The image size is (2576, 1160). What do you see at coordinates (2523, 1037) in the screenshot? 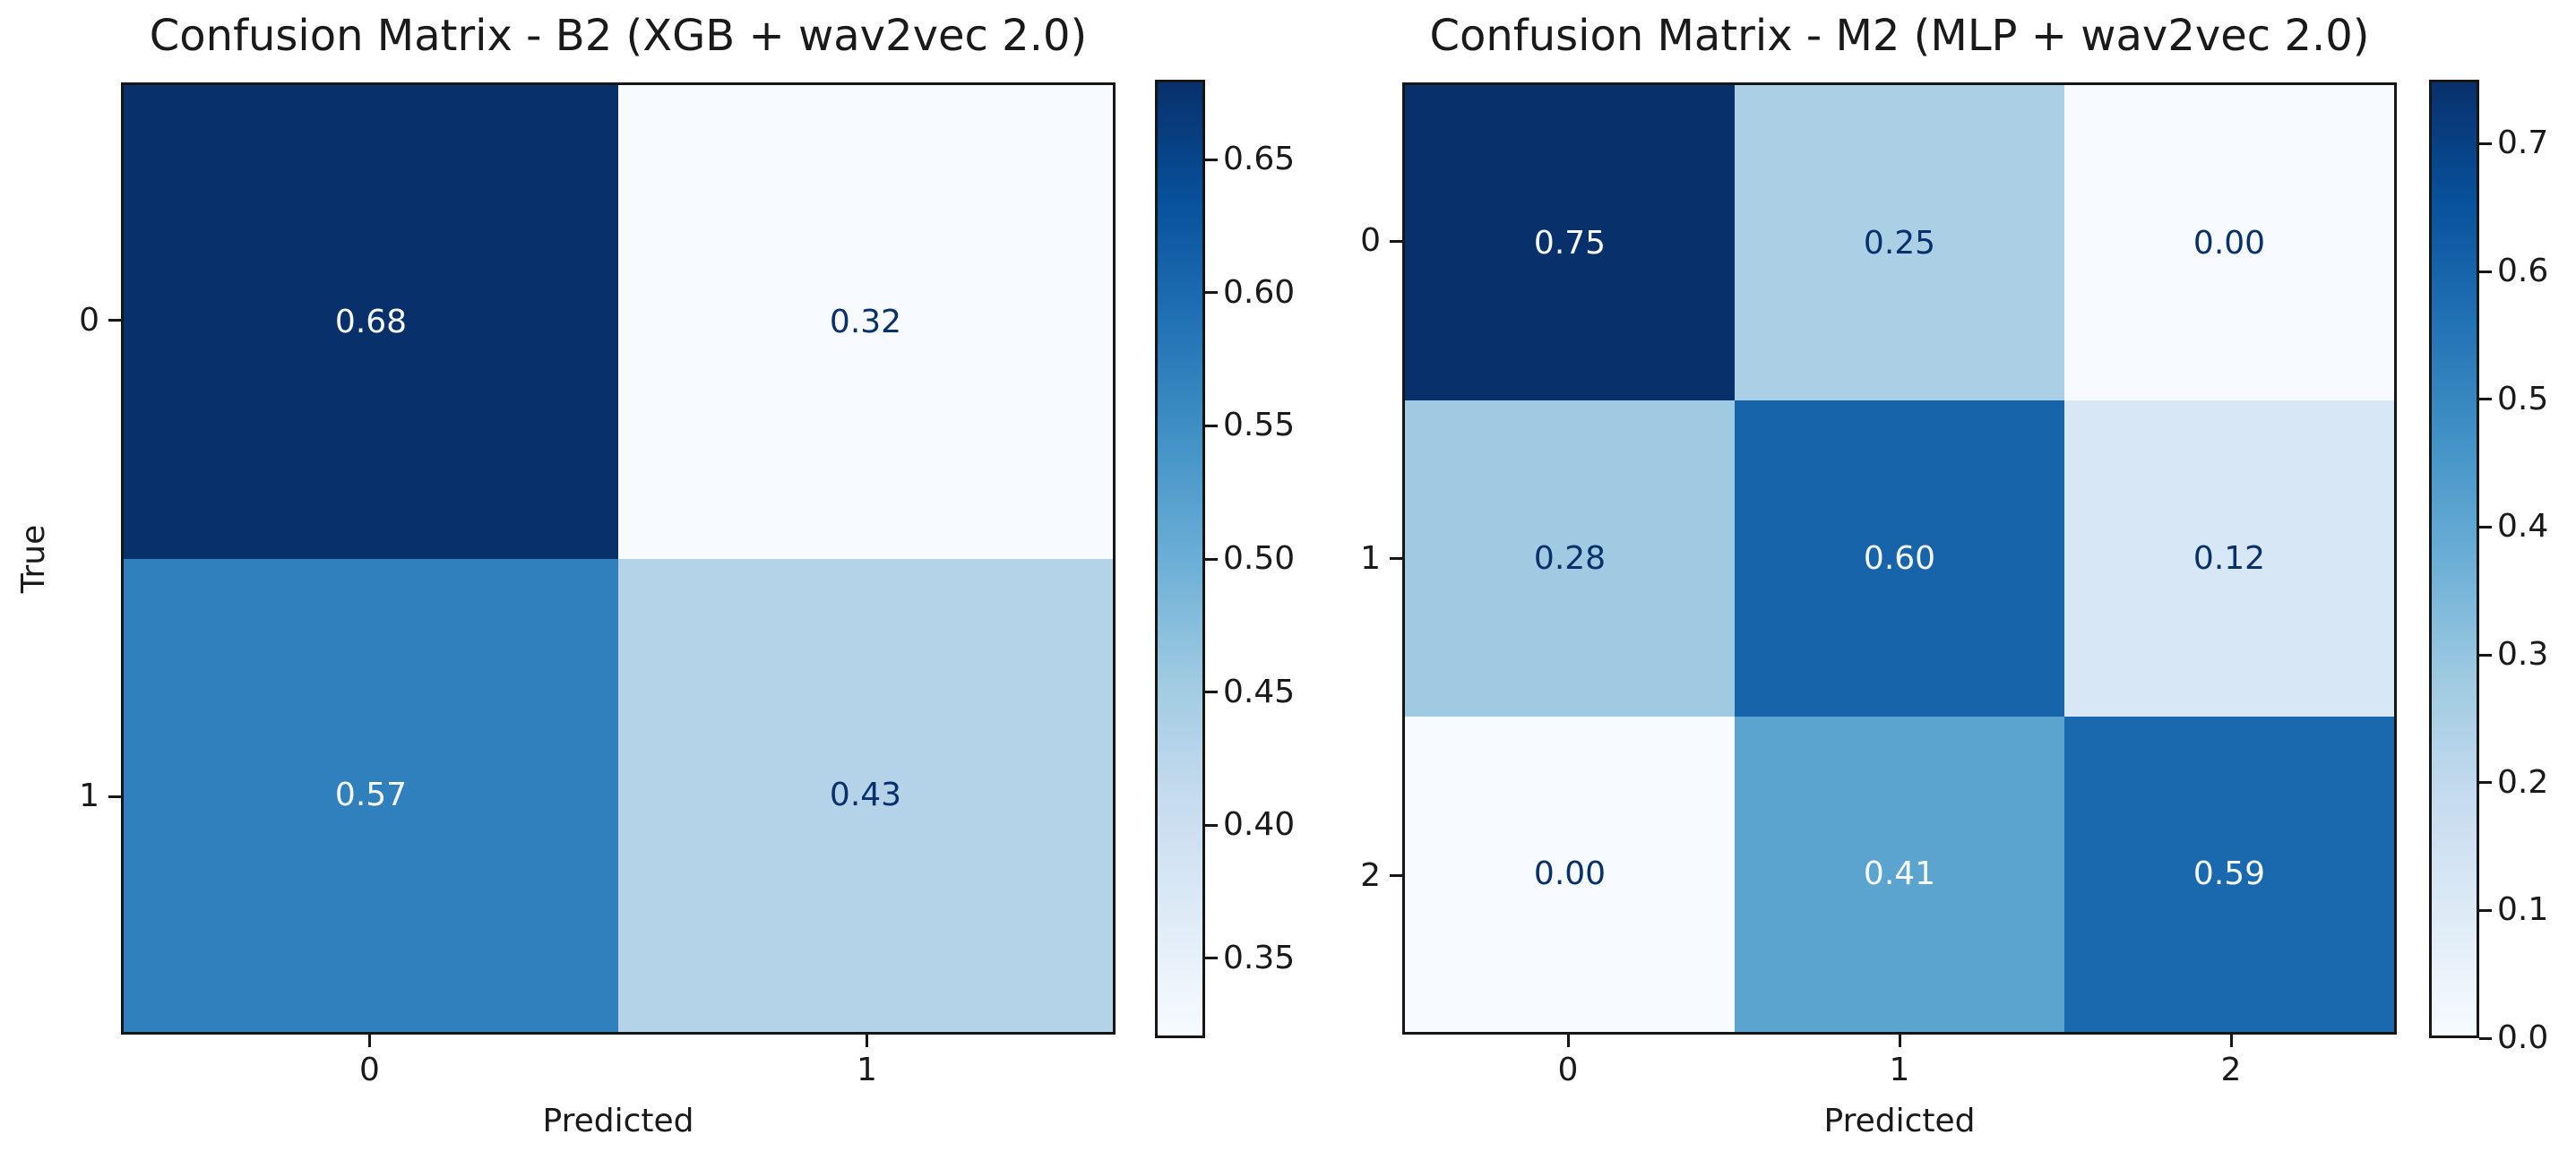
I see `colorbar-tick-label: 0.0` at bounding box center [2523, 1037].